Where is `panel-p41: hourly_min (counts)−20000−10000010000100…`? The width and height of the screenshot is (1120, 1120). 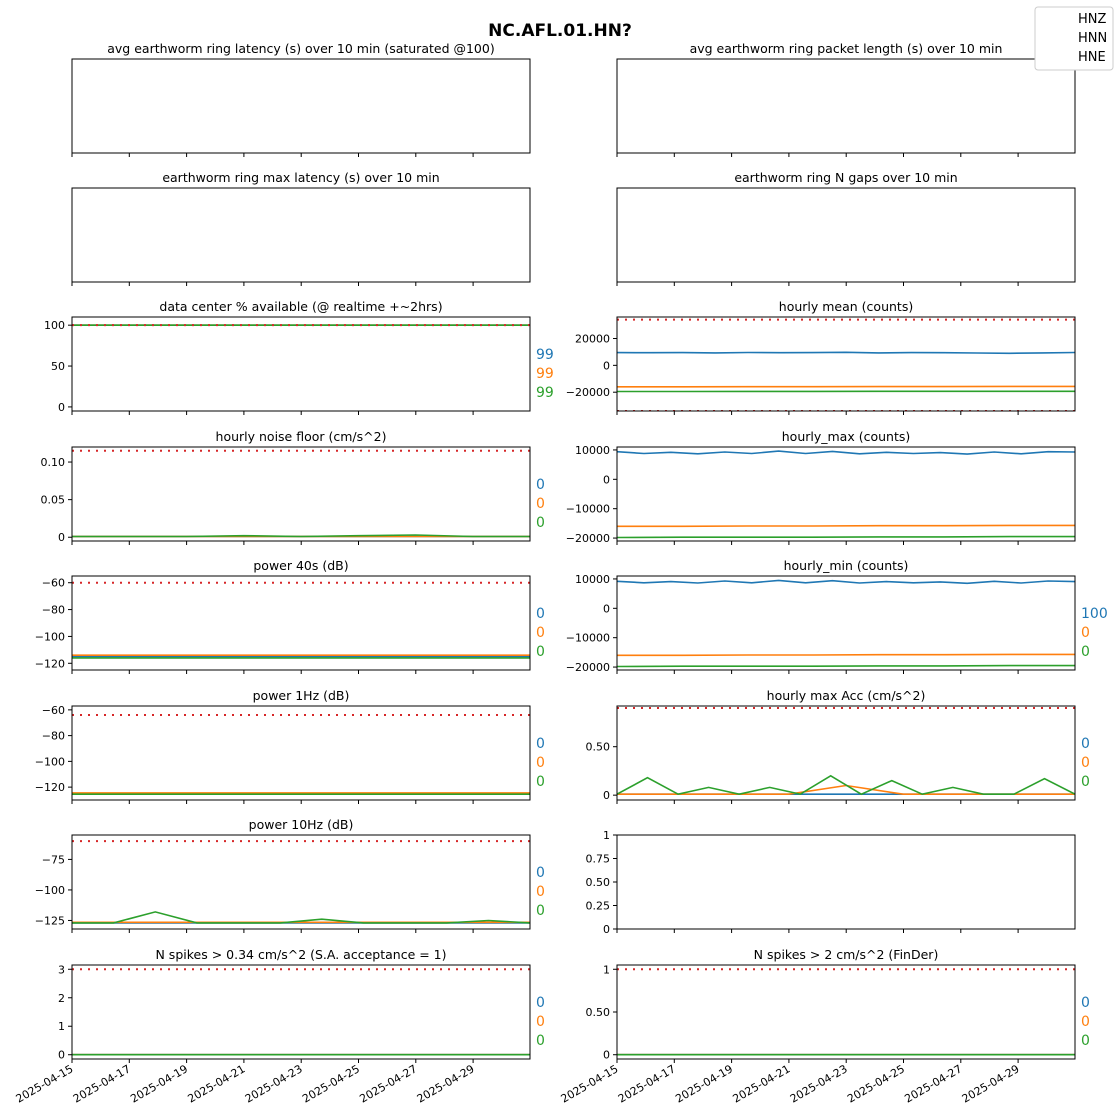
panel-p41: hourly_min (counts)−20000−10000010000100… is located at coordinates (837, 616).